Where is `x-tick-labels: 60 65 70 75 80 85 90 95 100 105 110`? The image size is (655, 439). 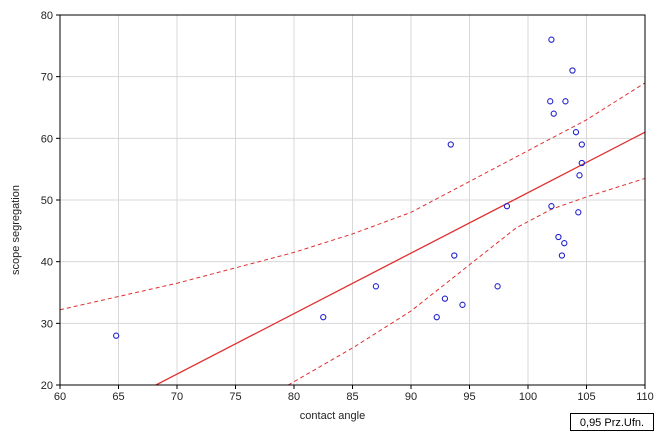 x-tick-labels: 60 65 70 75 80 85 90 95 100 105 110 is located at coordinates (354, 394).